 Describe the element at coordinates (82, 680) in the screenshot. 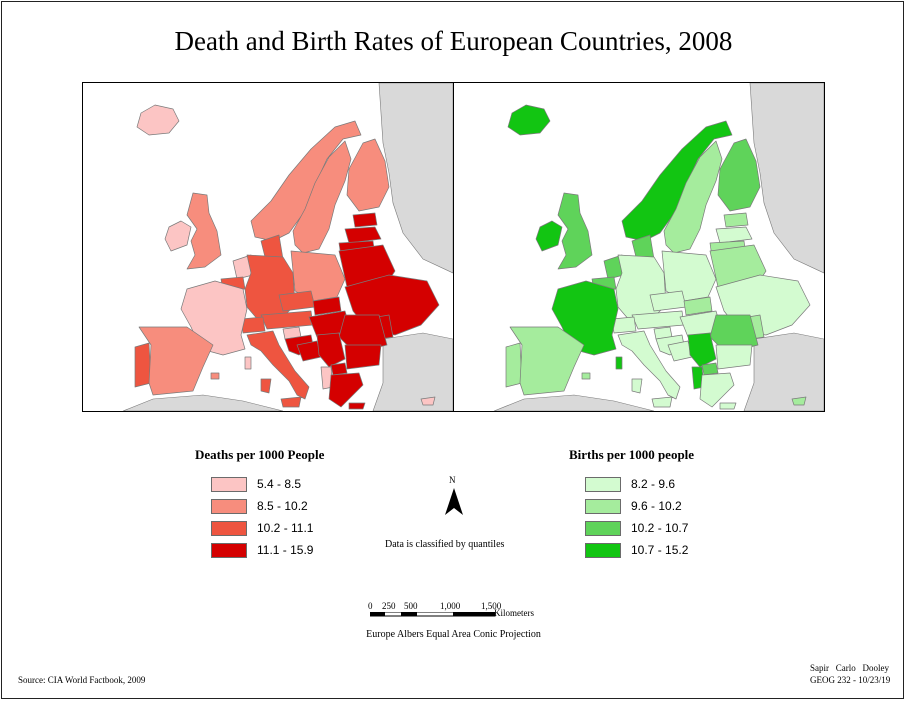

I see `source-credit: Source: CIA World Factbook, 2009` at that location.